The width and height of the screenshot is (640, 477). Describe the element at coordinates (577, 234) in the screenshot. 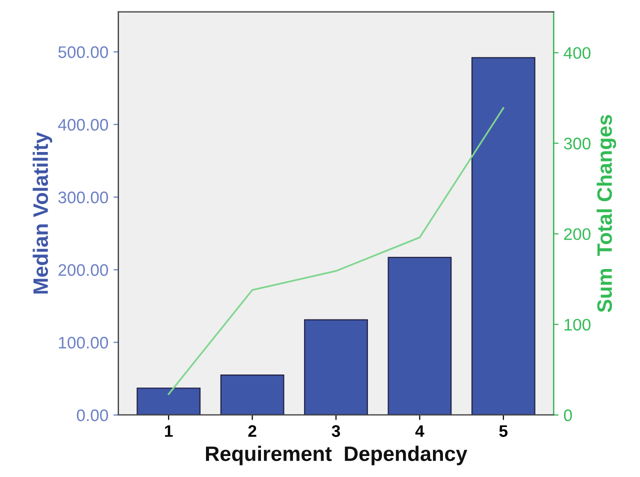

I see `y2-tick-label: 200` at that location.